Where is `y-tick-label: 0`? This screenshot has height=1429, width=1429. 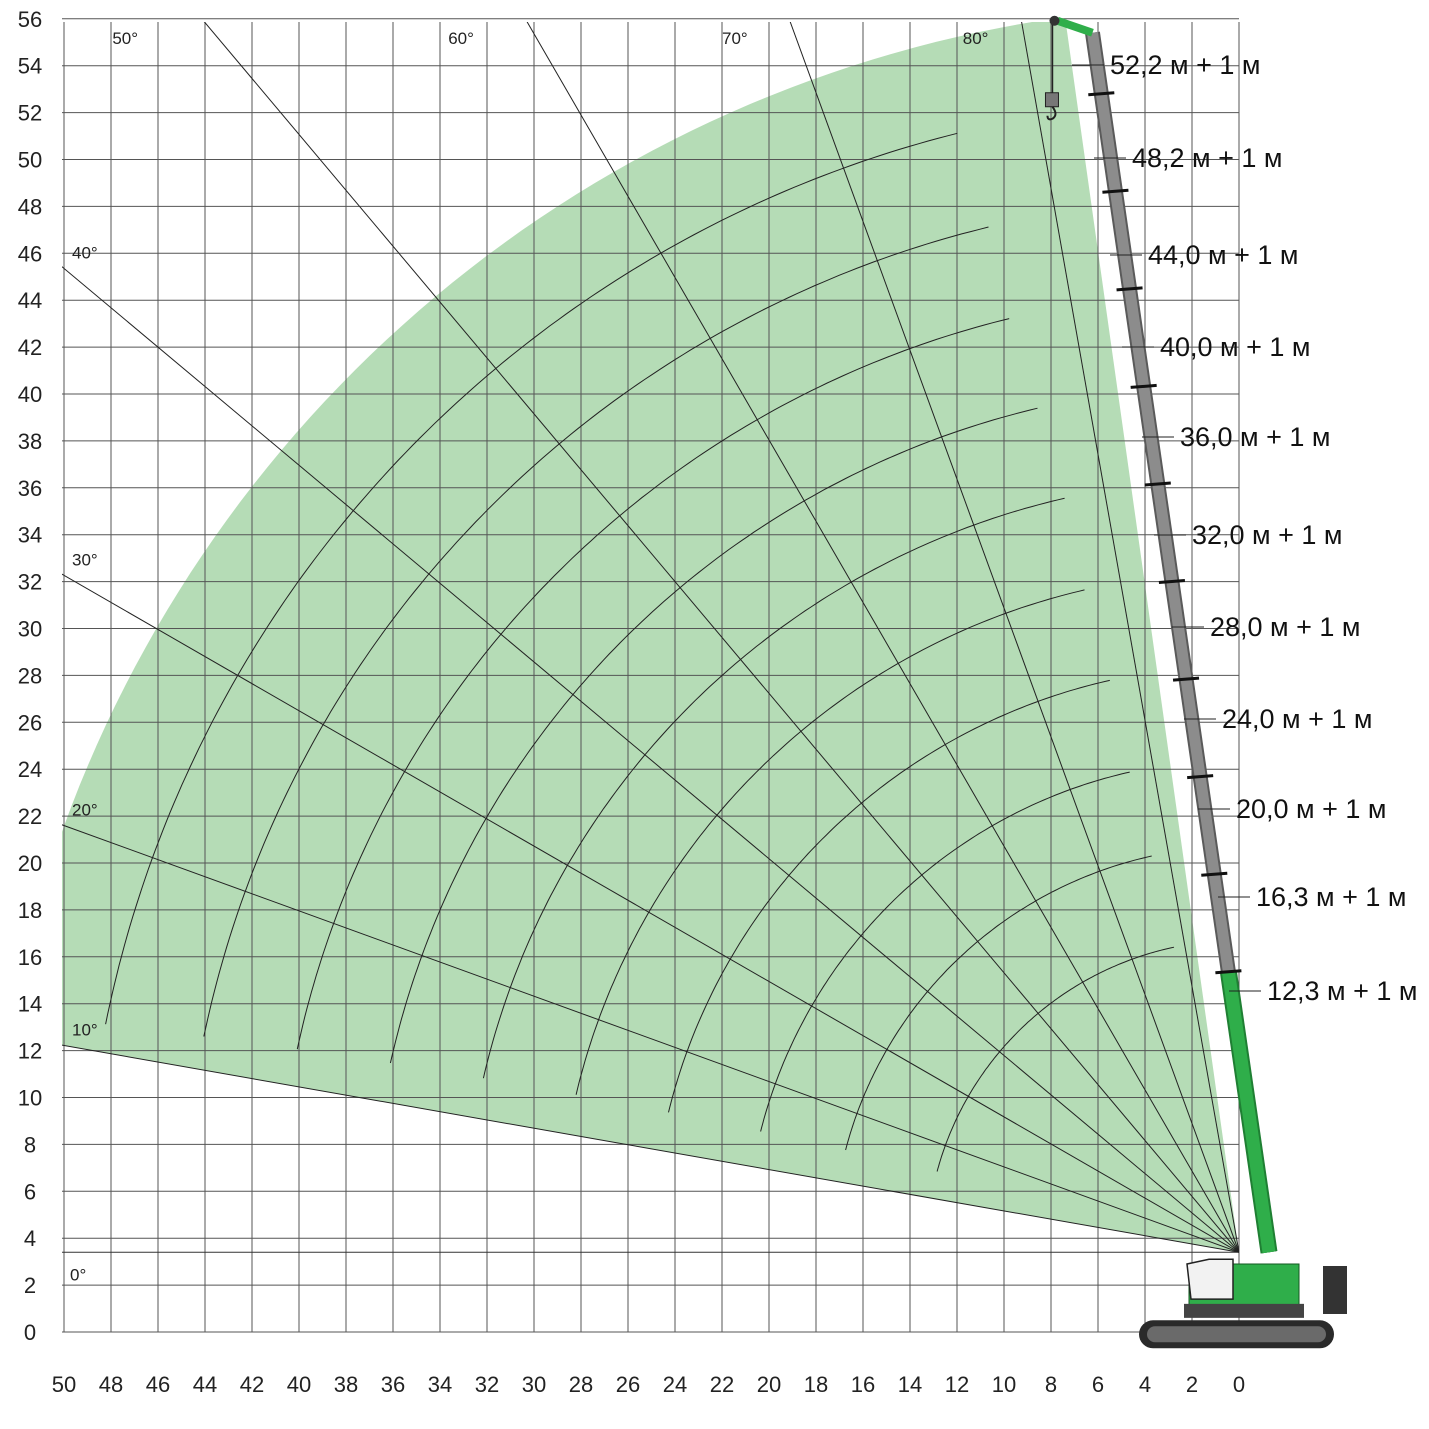 y-tick-label: 0 is located at coordinates (30, 1332).